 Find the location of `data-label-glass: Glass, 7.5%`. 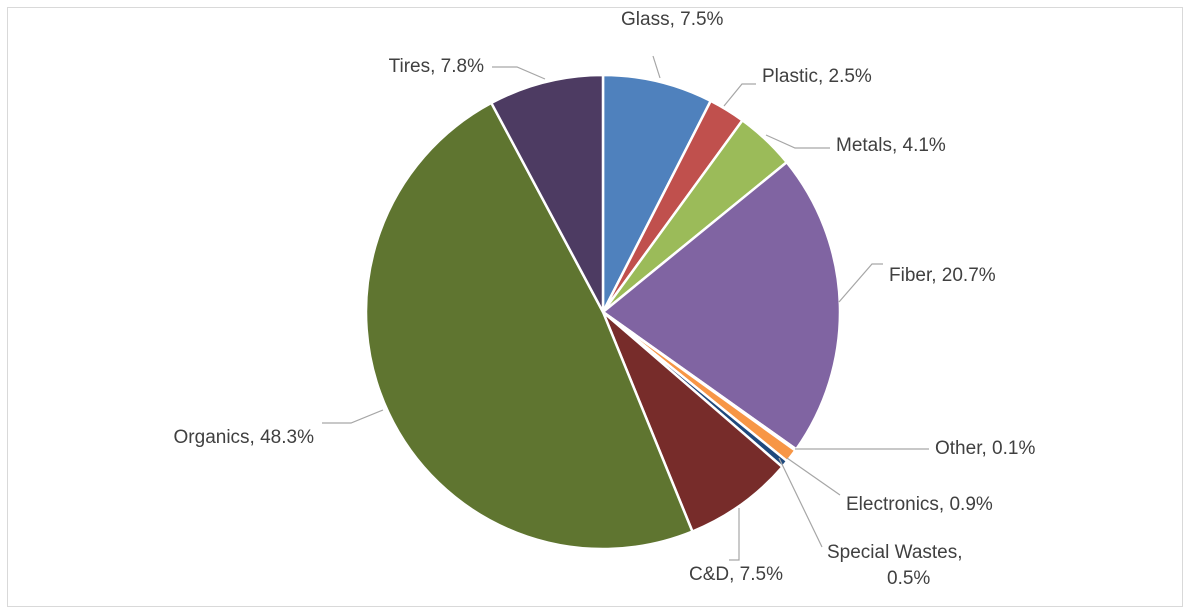

data-label-glass: Glass, 7.5% is located at coordinates (672, 19).